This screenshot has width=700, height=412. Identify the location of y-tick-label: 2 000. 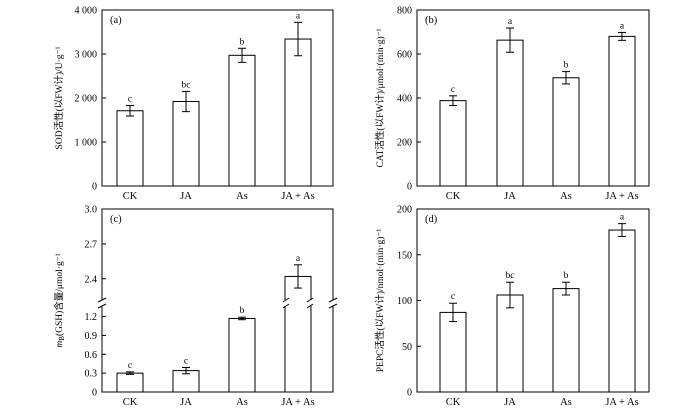
(86, 99).